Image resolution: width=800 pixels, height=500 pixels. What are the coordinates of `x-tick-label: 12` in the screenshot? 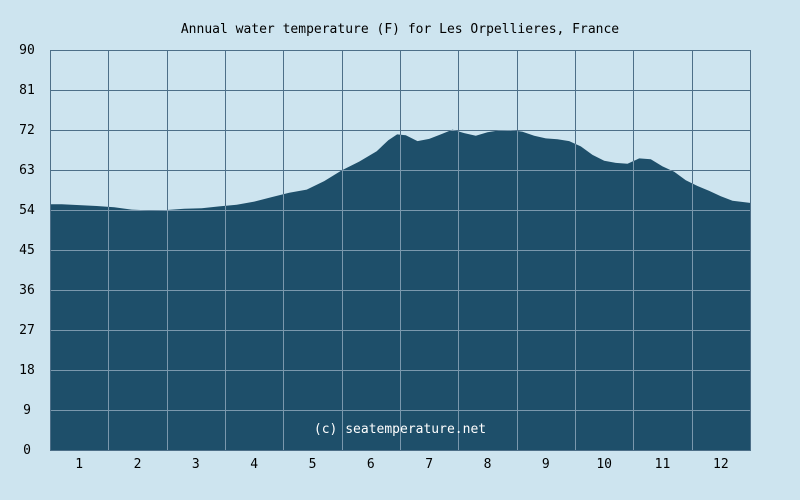 It's located at (721, 464).